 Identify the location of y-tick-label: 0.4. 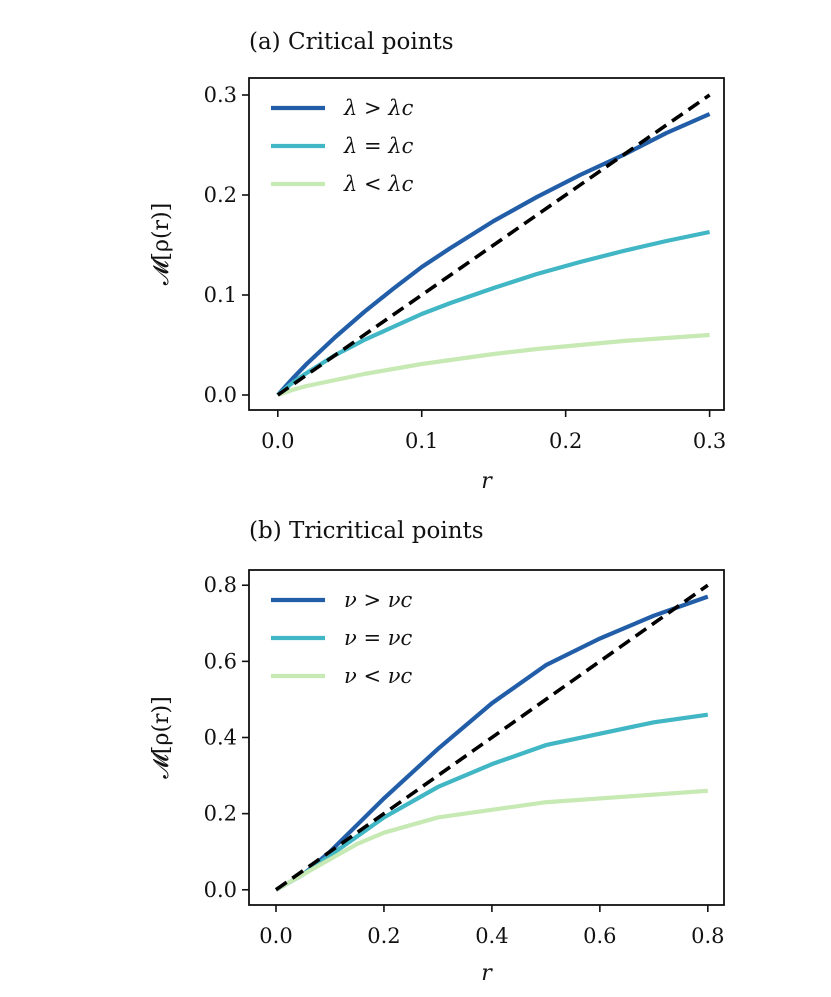
(220, 738).